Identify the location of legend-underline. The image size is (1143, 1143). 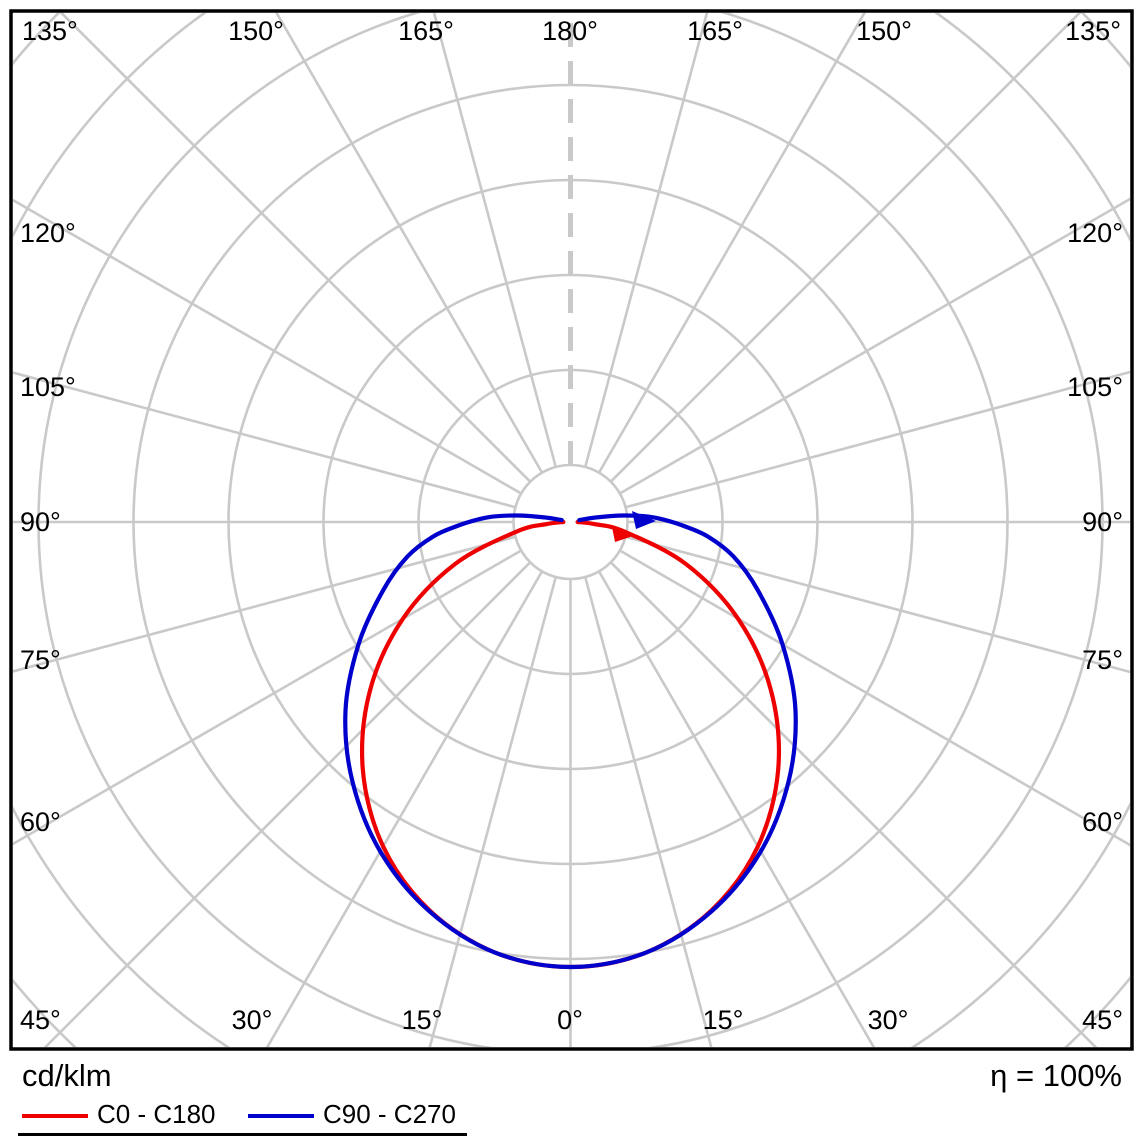
(242, 1134).